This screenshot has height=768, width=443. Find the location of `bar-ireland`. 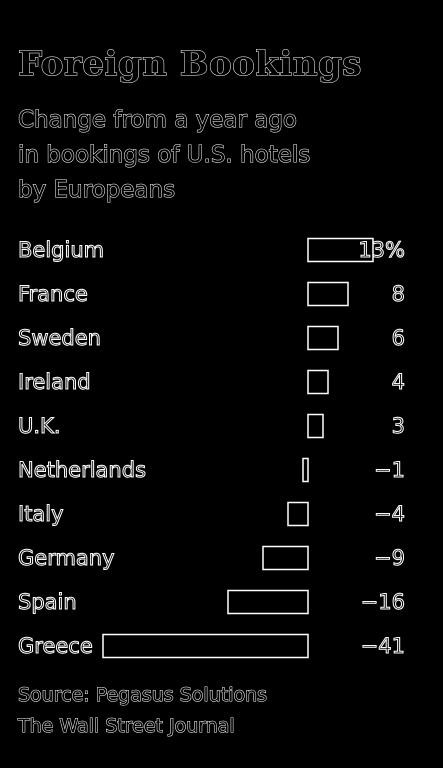

bar-ireland is located at coordinates (318, 382).